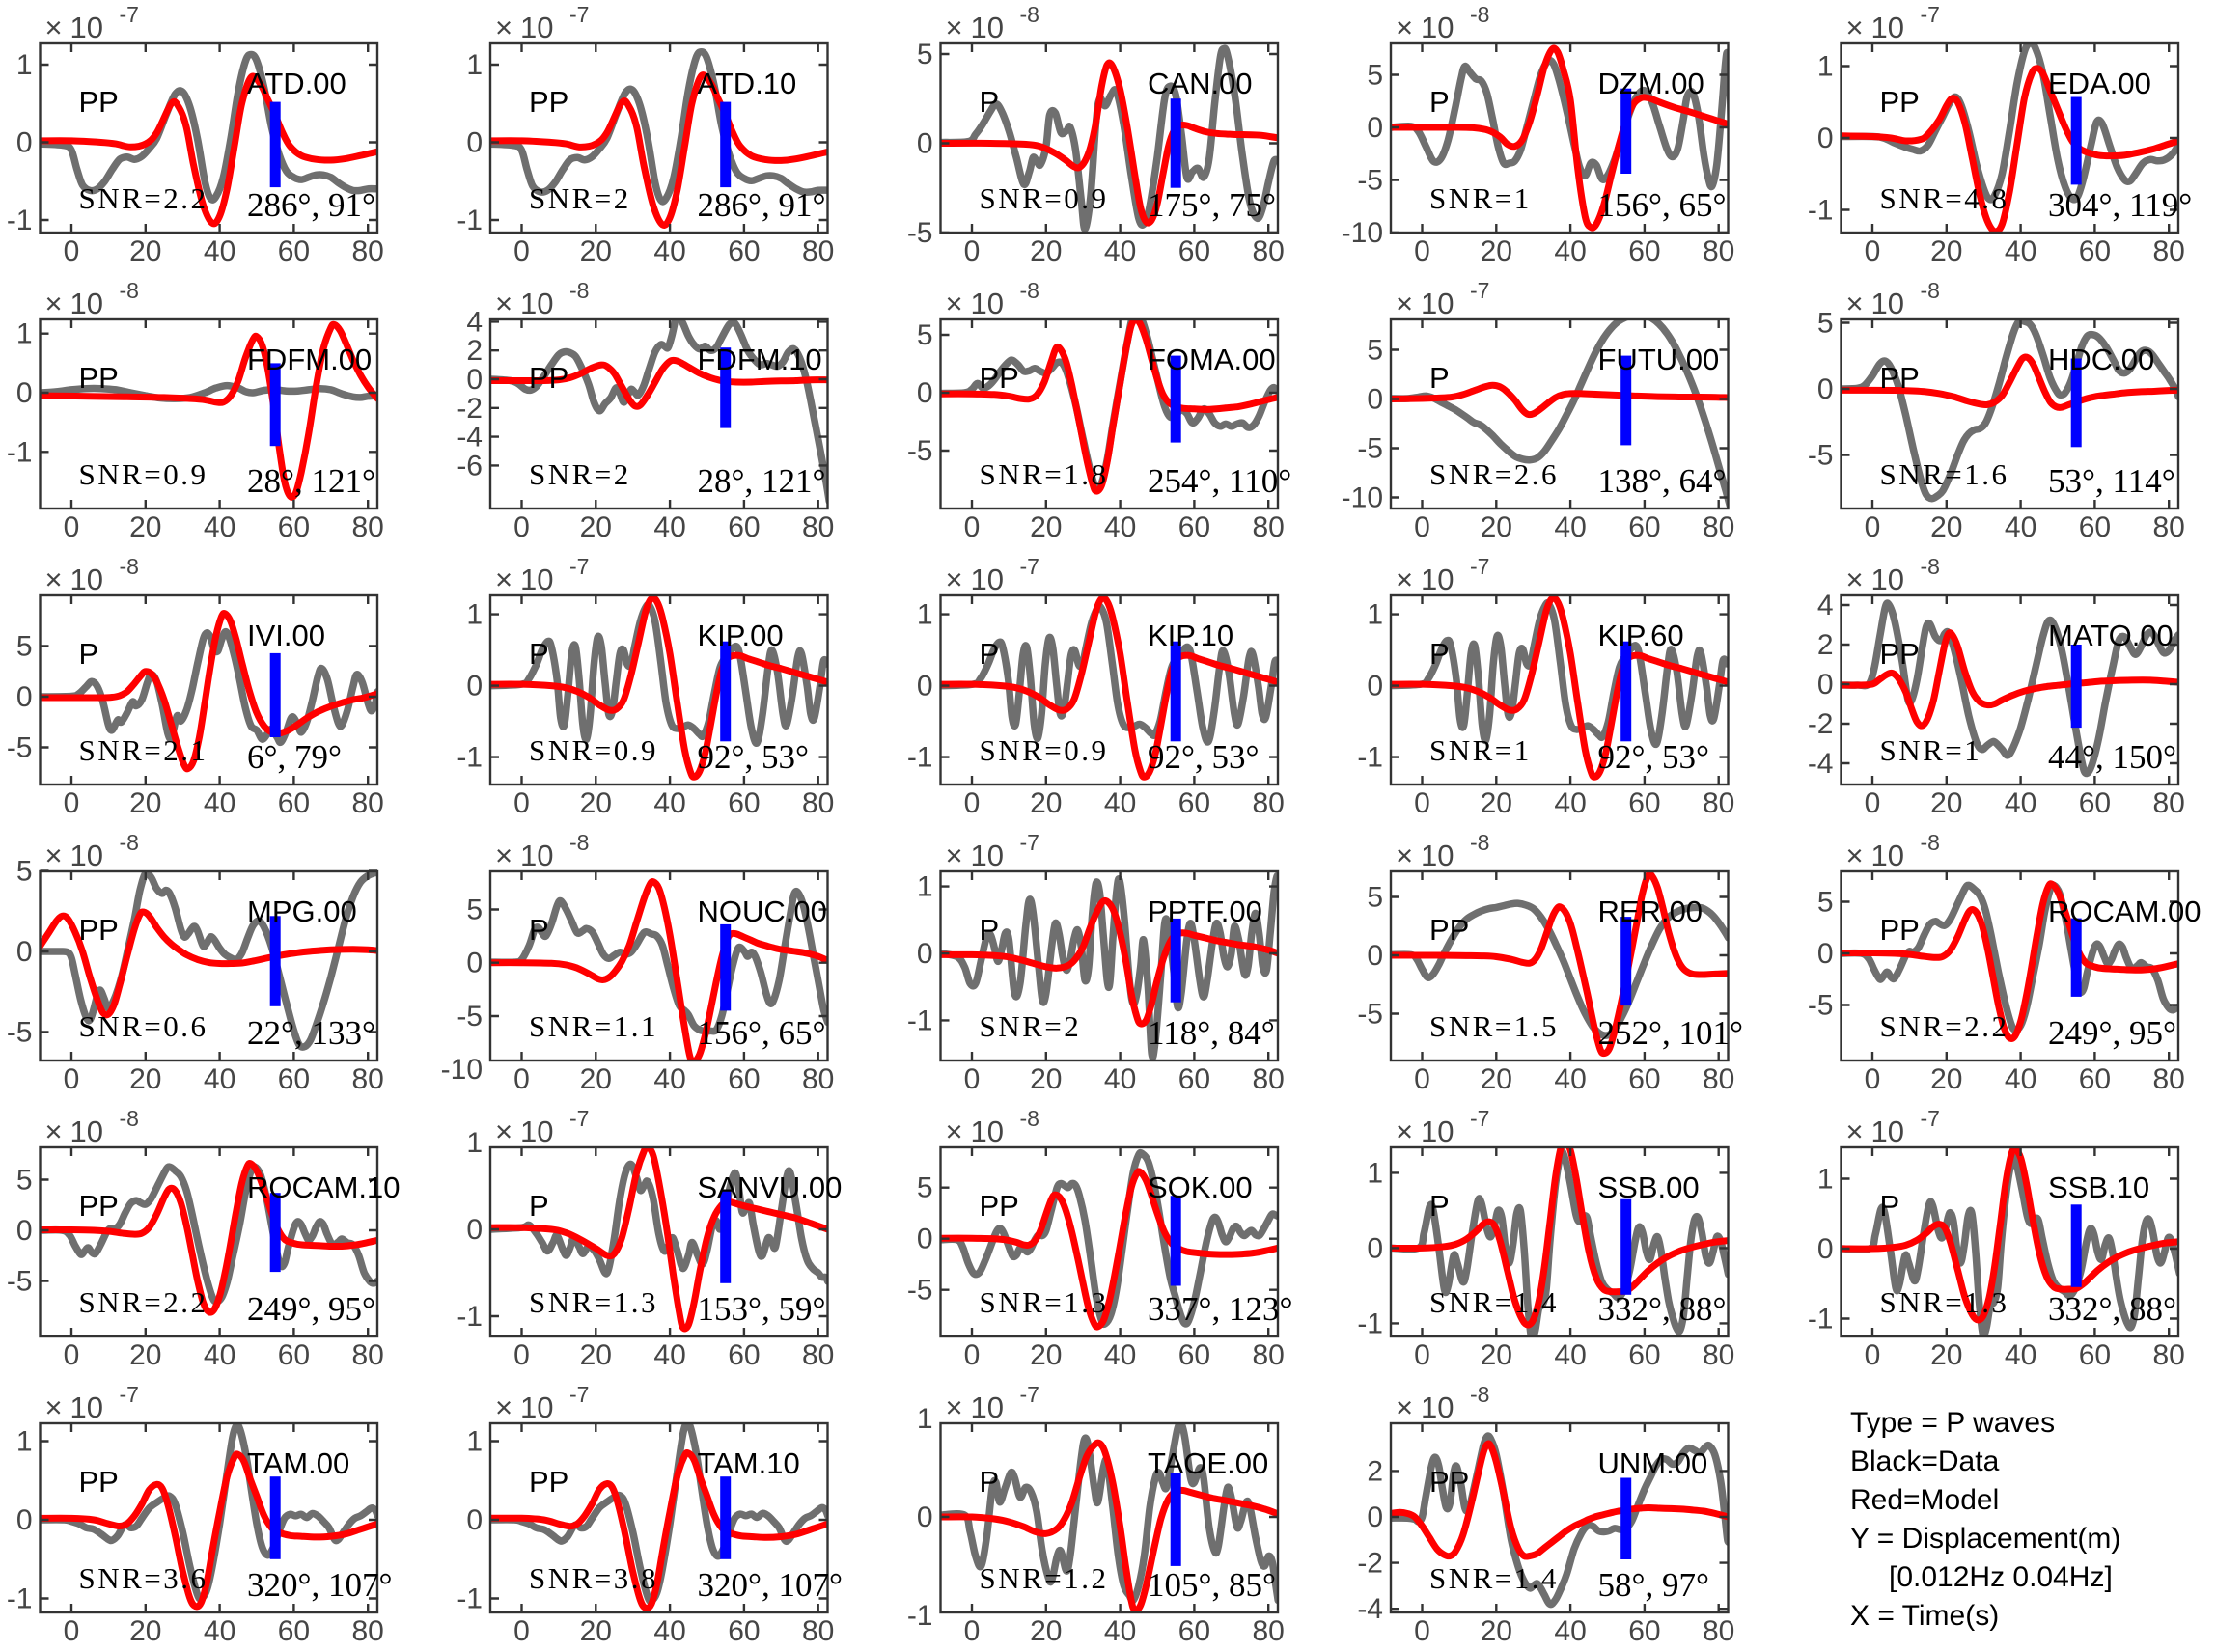 This screenshot has width=2216, height=1652. What do you see at coordinates (475, 351) in the screenshot?
I see `svg-text: 2` at bounding box center [475, 351].